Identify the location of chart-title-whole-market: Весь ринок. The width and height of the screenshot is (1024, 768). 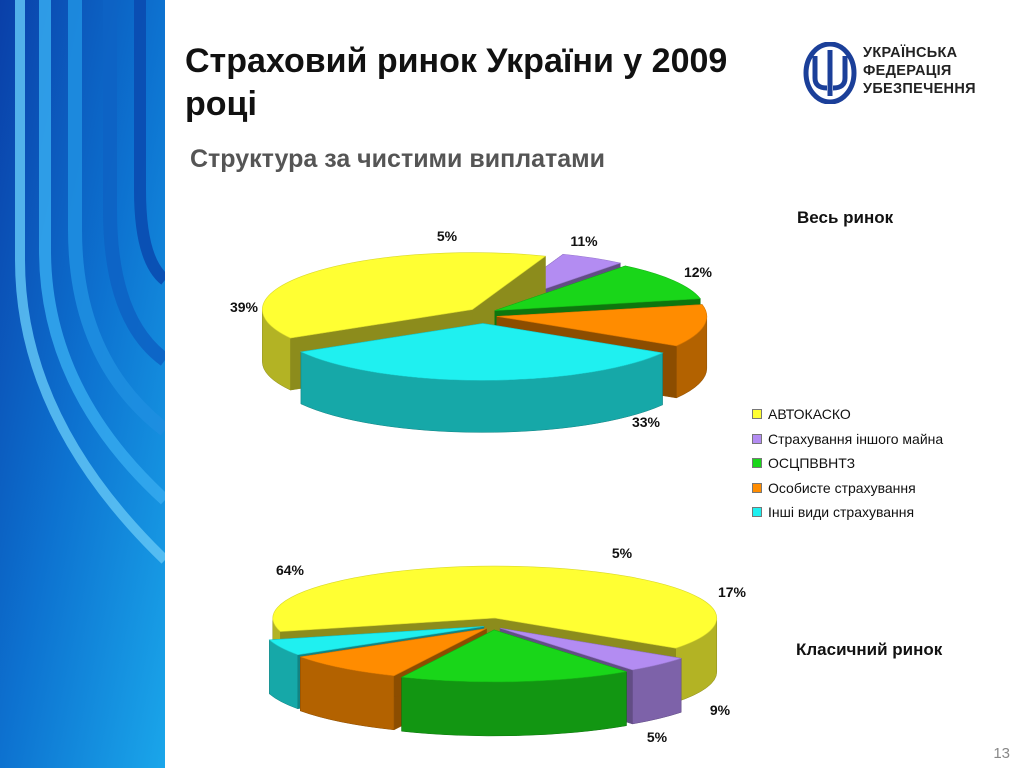
(845, 217).